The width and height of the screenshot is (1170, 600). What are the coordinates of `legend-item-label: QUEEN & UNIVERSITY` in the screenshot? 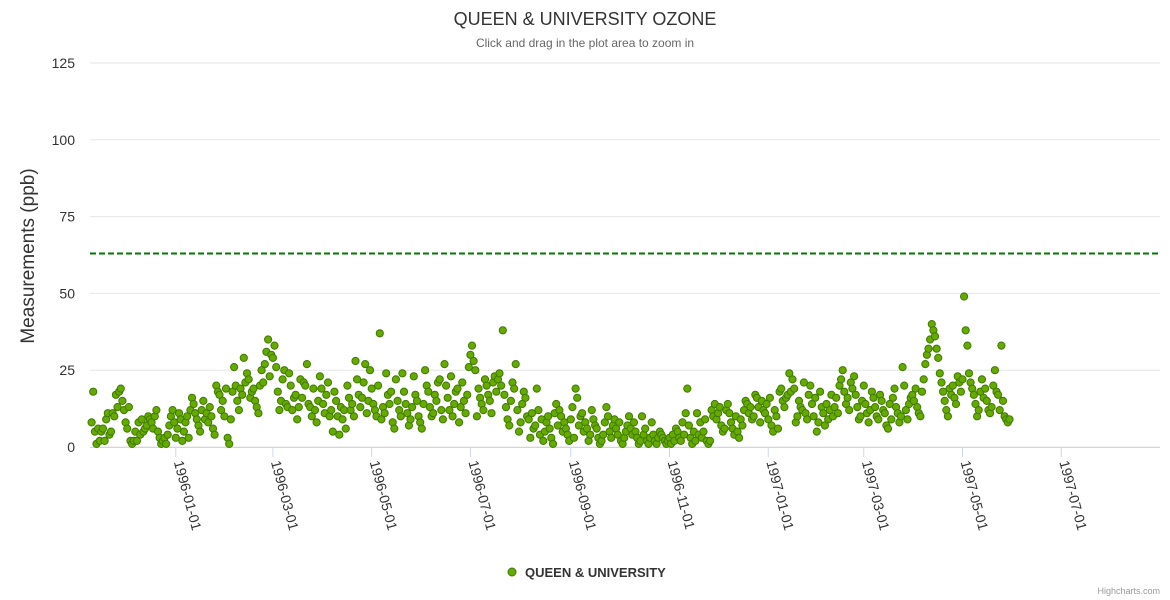 It's located at (595, 572).